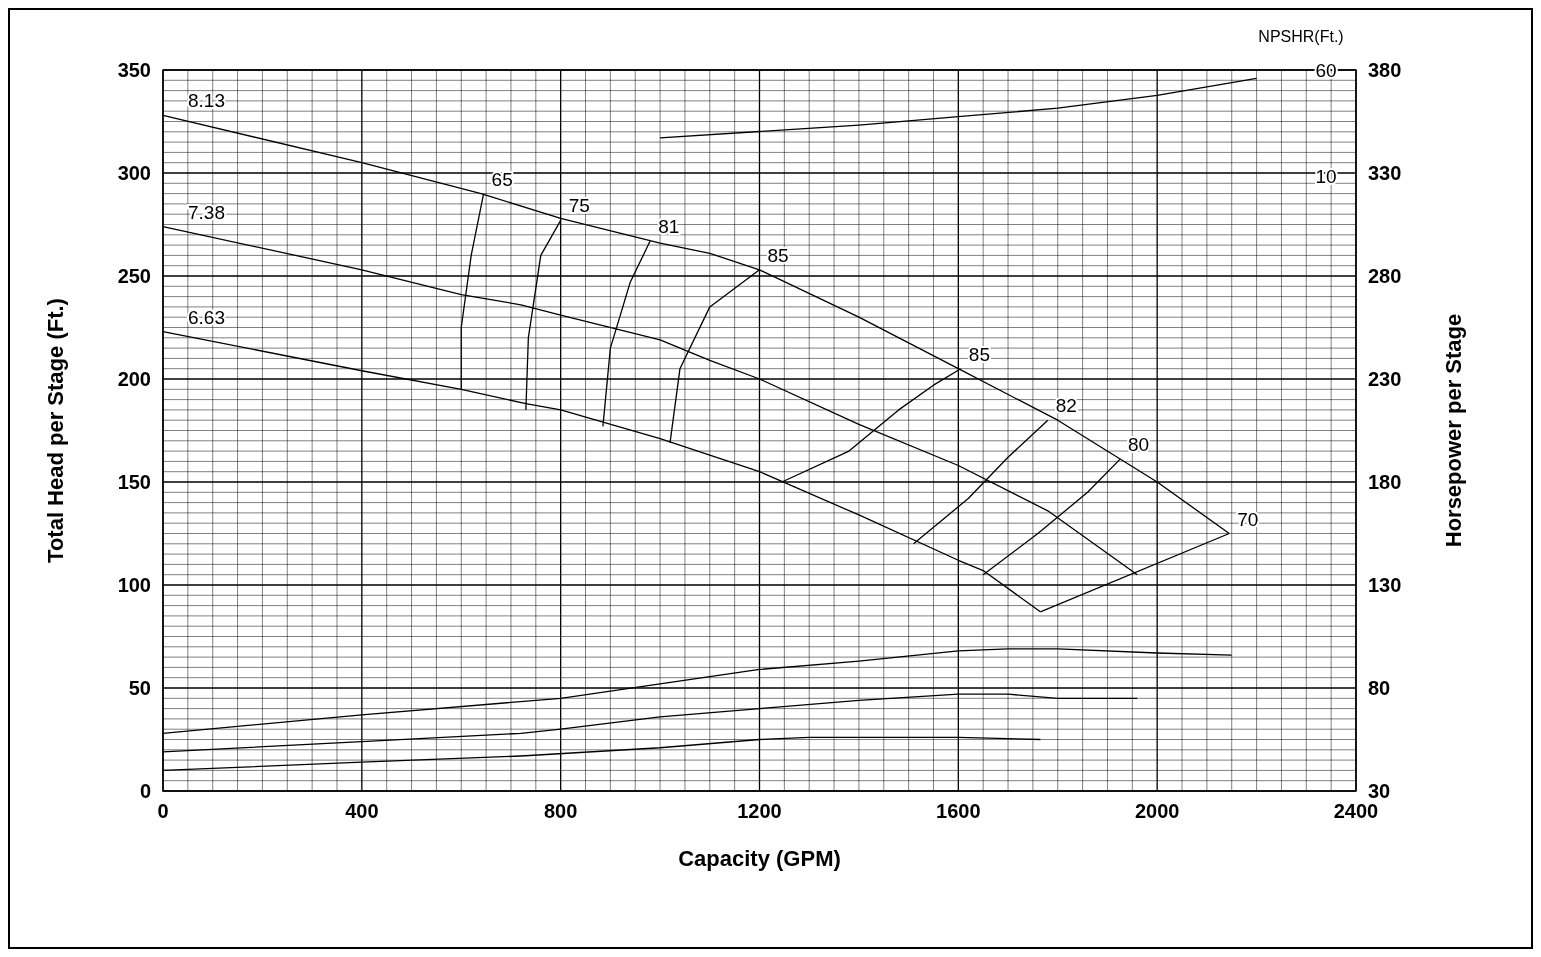 The image size is (1541, 957). What do you see at coordinates (206, 101) in the screenshot?
I see `series-label: 8.13` at bounding box center [206, 101].